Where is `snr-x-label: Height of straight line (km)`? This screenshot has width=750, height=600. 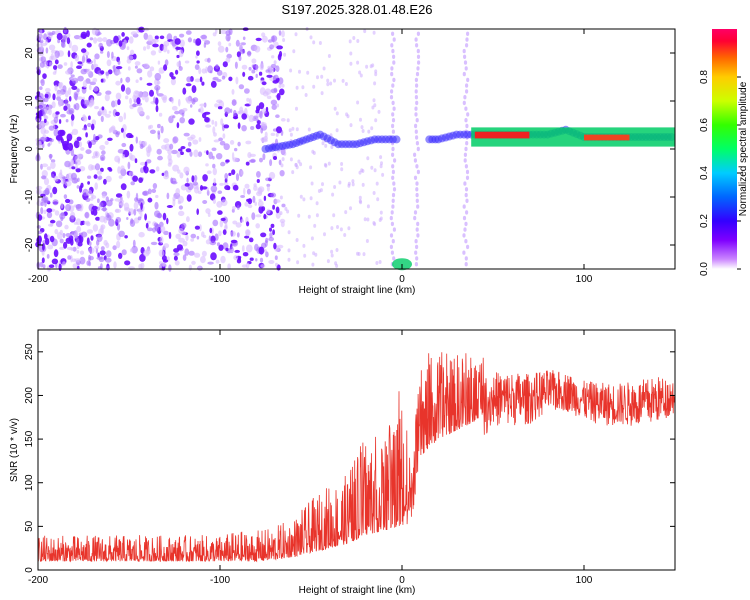
snr-x-label: Height of straight line (km) is located at coordinates (357, 590).